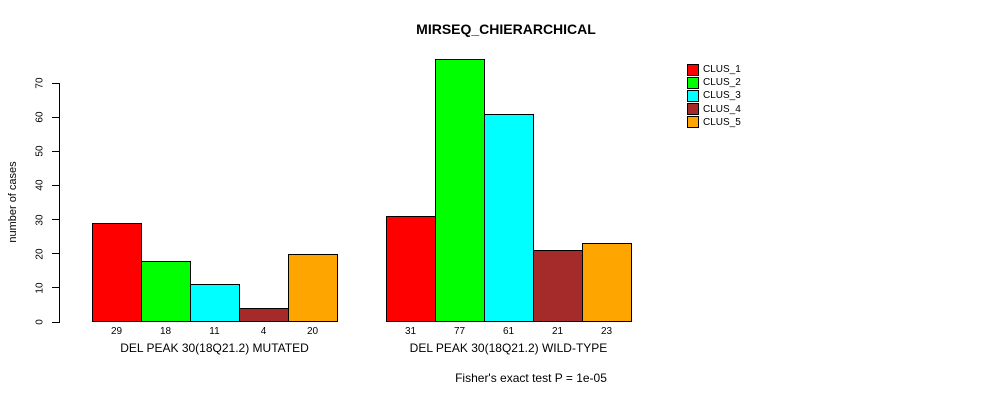 Image resolution: width=990 pixels, height=400 pixels. I want to click on bar-value-label: 61, so click(508, 331).